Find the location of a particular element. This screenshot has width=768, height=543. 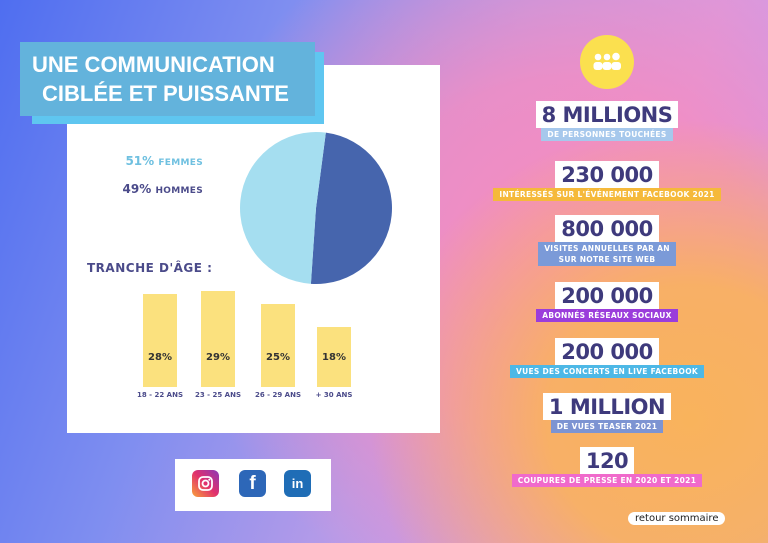

stat-item: 200 000 ABONNÉS RÉSEAUX SOCIAUX is located at coordinates (607, 302).